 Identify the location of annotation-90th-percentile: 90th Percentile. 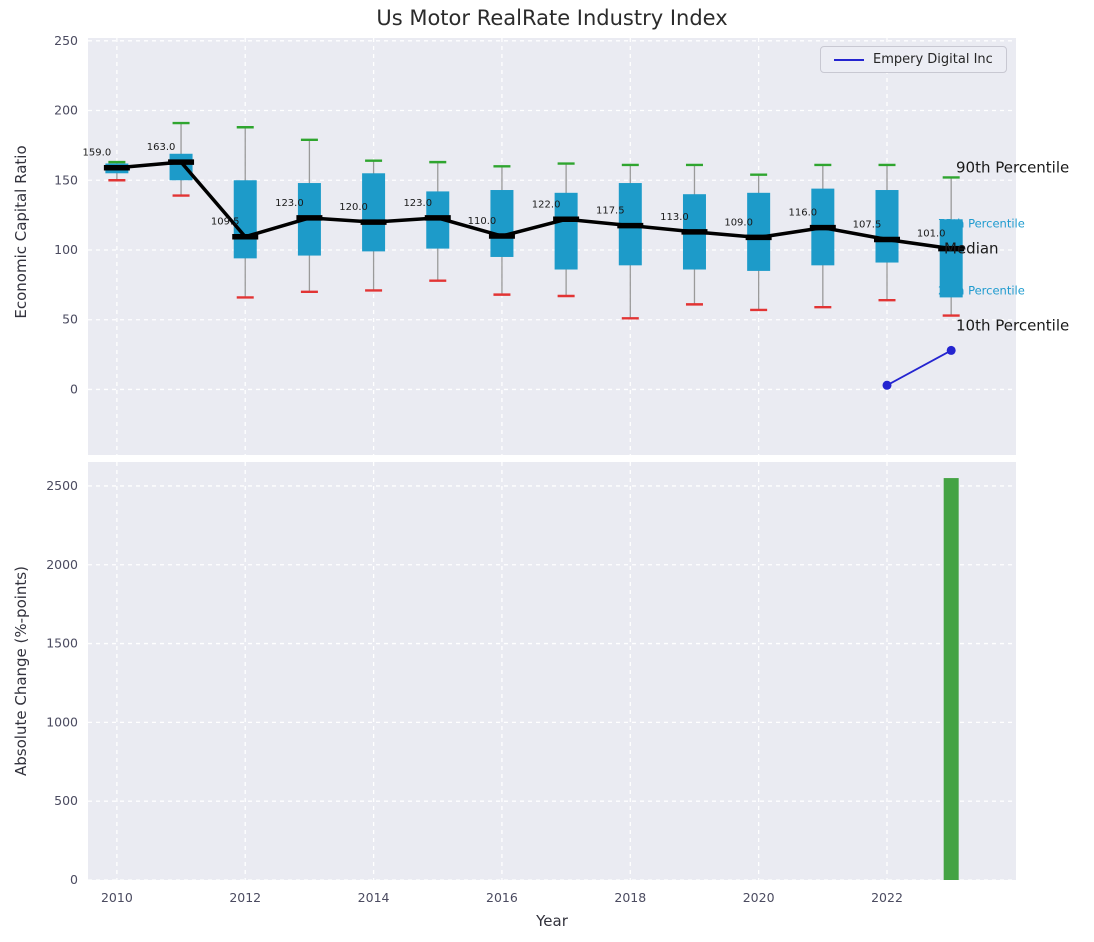
(1012, 168).